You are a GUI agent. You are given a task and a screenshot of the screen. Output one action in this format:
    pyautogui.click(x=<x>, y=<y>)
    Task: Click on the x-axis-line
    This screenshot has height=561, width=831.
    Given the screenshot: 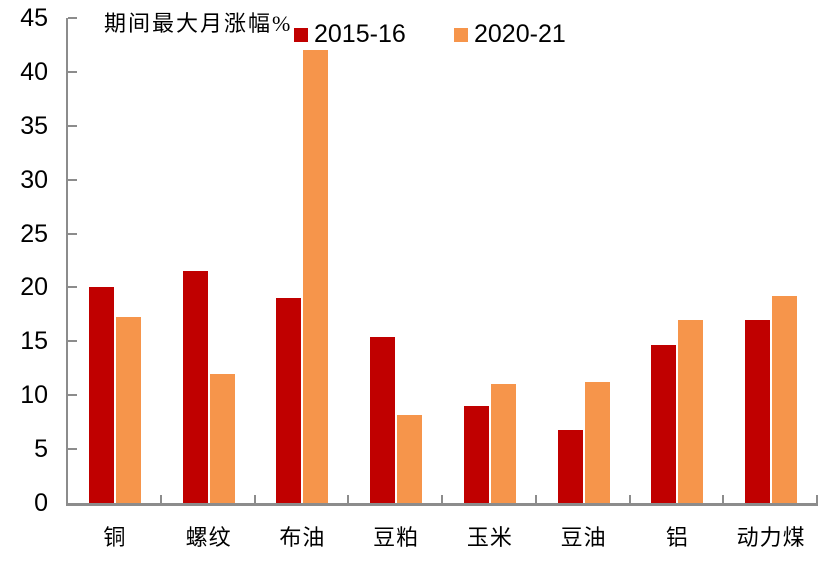 What is the action you would take?
    pyautogui.click(x=442, y=504)
    